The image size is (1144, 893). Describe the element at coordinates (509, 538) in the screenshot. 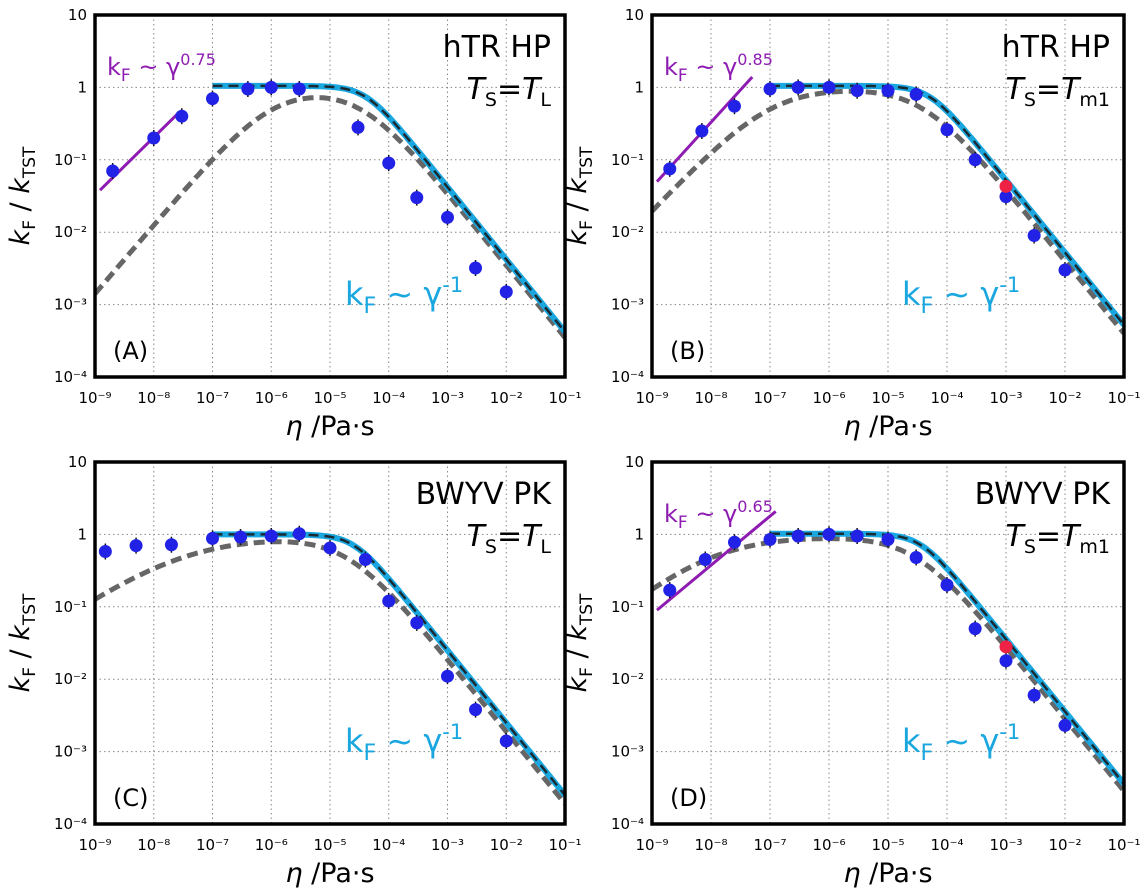

I see `temperature-label: TS=TL` at that location.